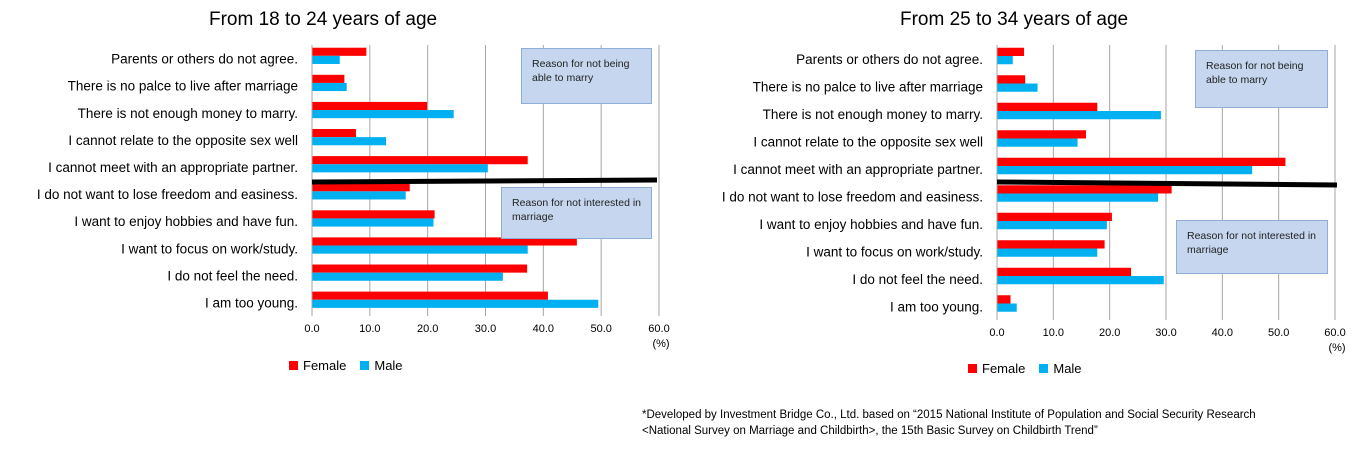 This screenshot has height=451, width=1370. I want to click on category-label-i-do-not-feel-the-need: I do not feel the need., so click(917, 279).